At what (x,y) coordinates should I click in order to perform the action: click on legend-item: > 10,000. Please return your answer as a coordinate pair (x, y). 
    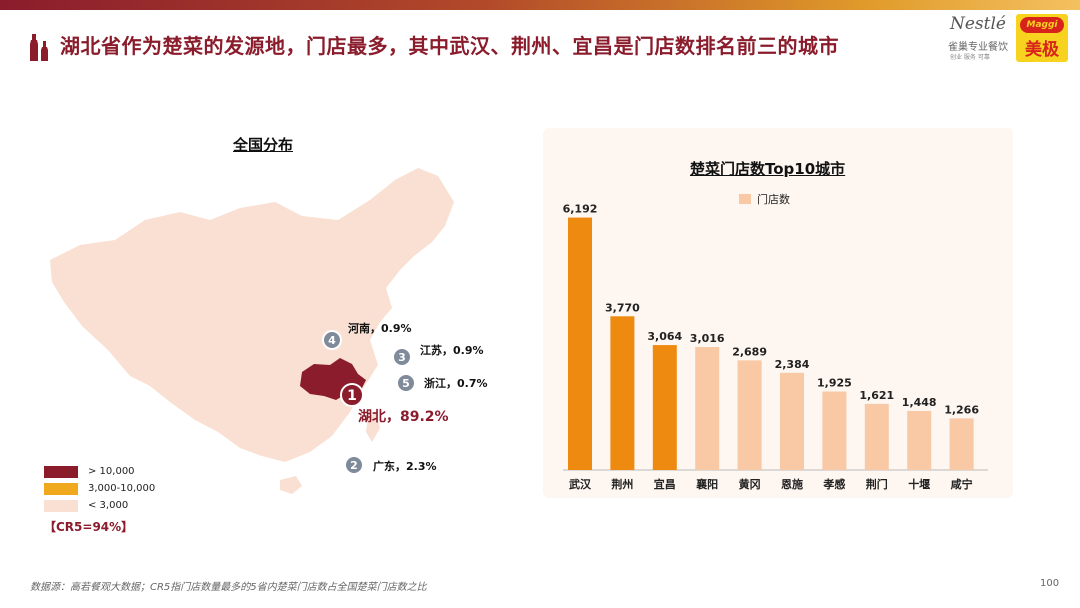
    Looking at the image, I should click on (99, 471).